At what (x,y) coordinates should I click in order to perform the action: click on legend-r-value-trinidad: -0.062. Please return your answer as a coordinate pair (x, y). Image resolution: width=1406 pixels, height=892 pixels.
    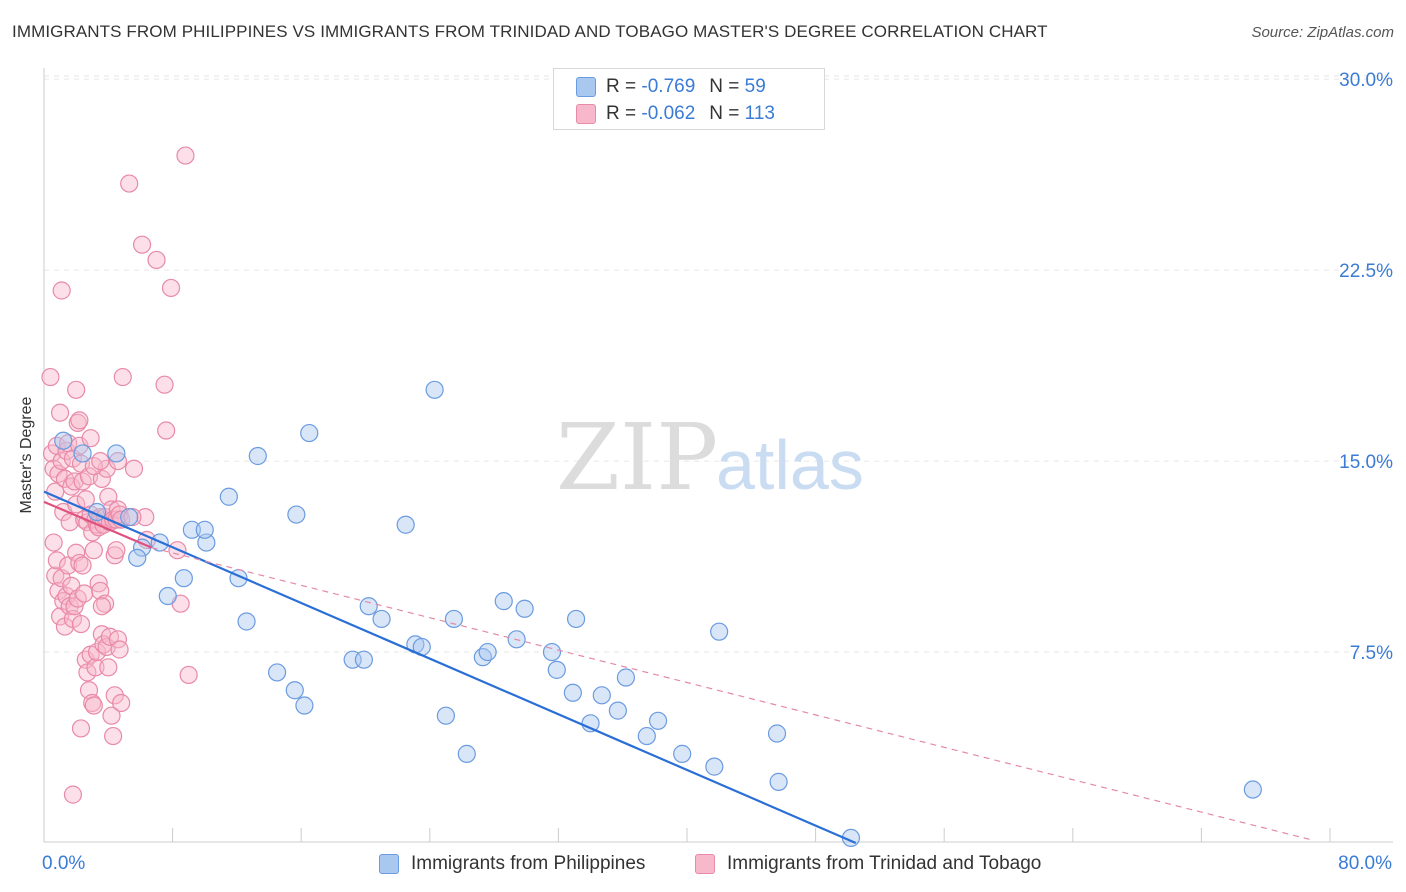
    Looking at the image, I should click on (668, 113).